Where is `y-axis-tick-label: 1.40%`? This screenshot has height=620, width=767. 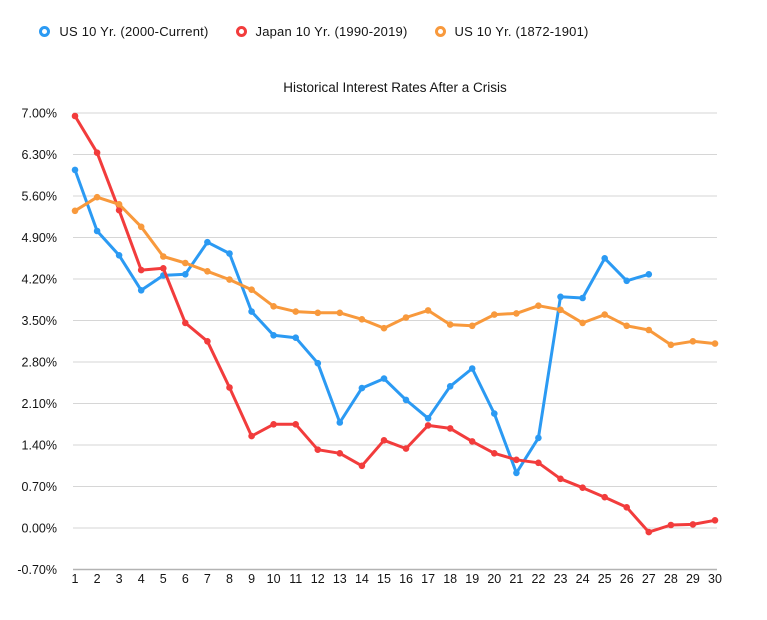
y-axis-tick-label: 1.40% is located at coordinates (39, 445).